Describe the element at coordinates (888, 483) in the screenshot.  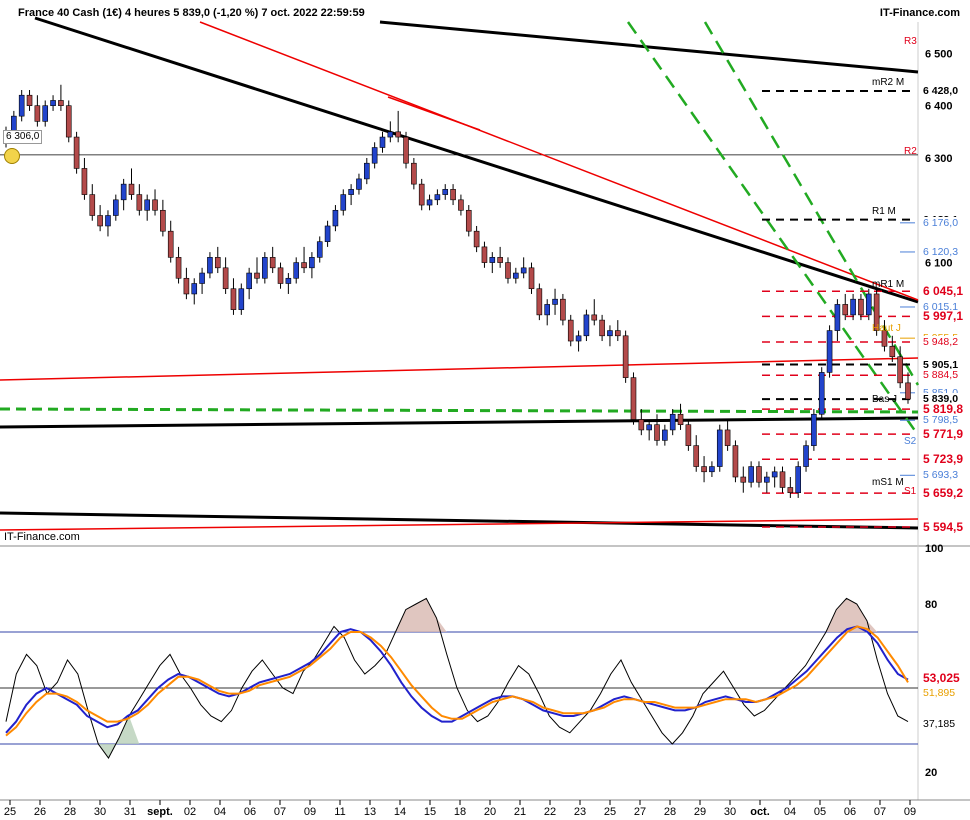
I see `pivot-tag: mS1 M` at that location.